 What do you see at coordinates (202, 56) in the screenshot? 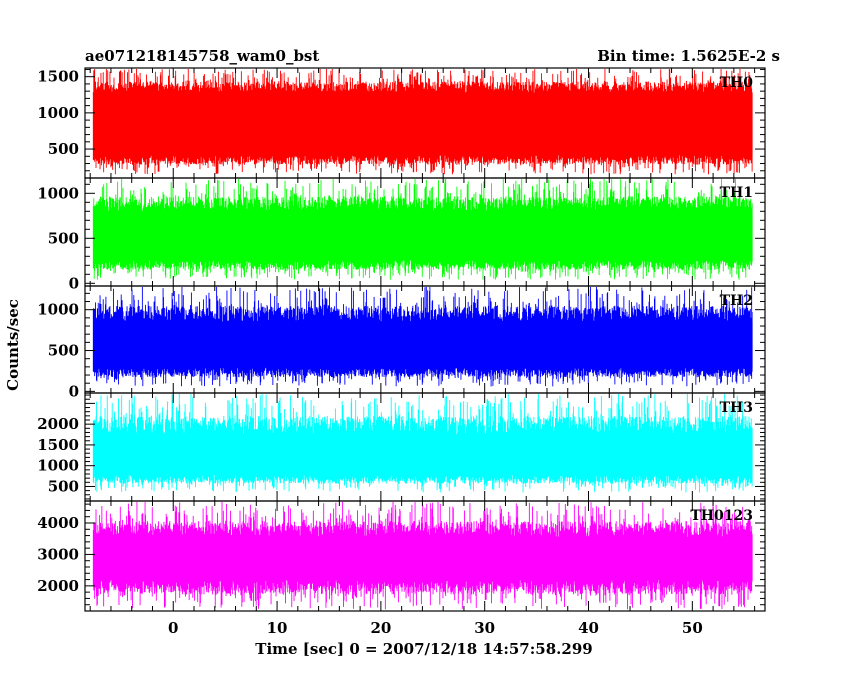
I see `chart-title-left: ae071218145758_wam0_bst` at bounding box center [202, 56].